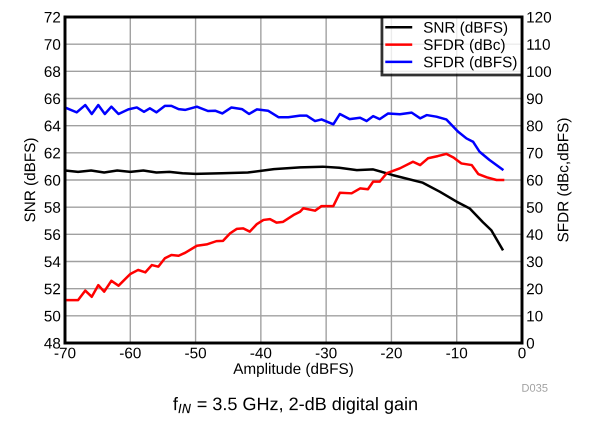 The height and width of the screenshot is (426, 591). What do you see at coordinates (285, 137) in the screenshot?
I see `line-series` at bounding box center [285, 137].